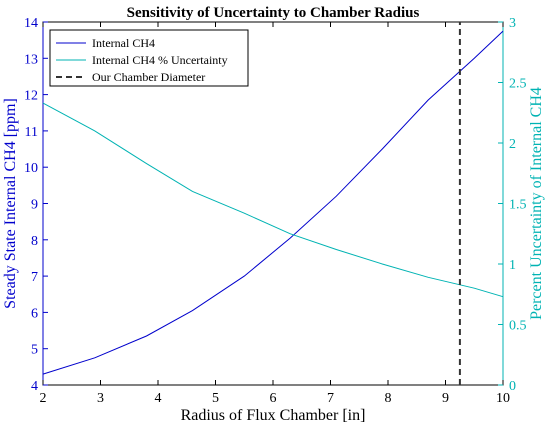  What do you see at coordinates (31, 132) in the screenshot?
I see `left-y-tick-label: 11` at bounding box center [31, 132].